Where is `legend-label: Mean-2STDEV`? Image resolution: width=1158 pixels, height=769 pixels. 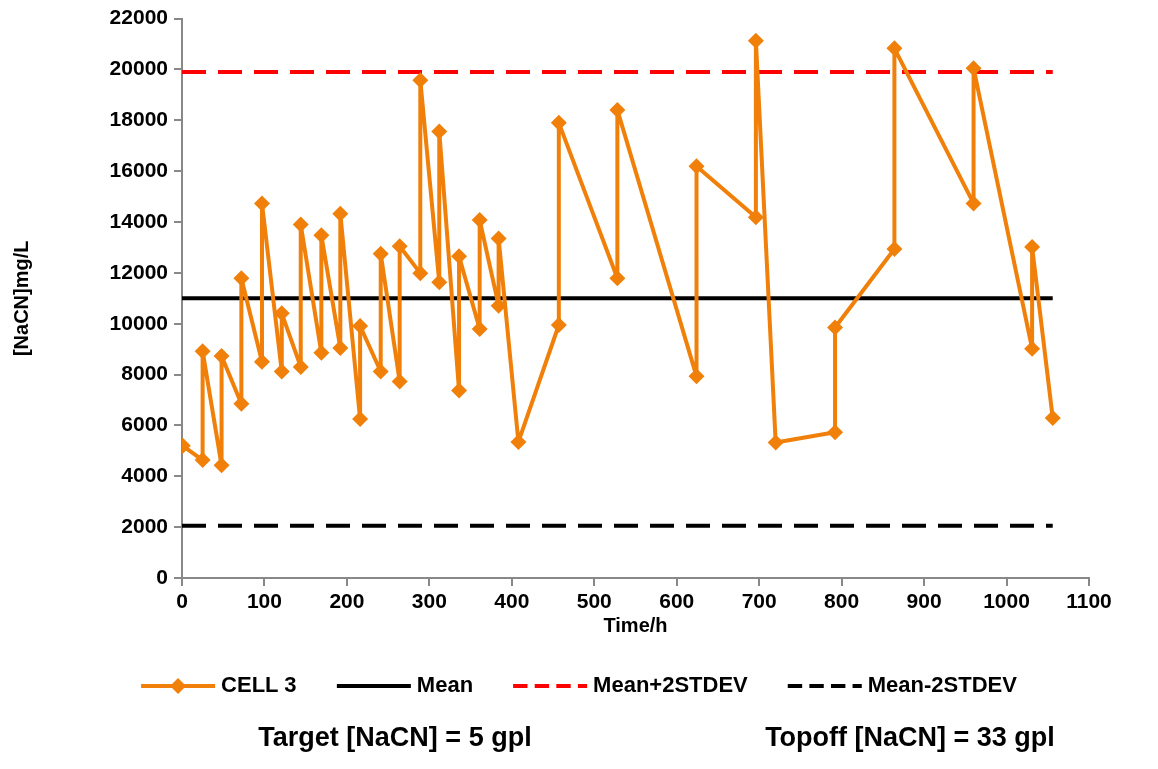 legend-label: Mean-2STDEV is located at coordinates (942, 685).